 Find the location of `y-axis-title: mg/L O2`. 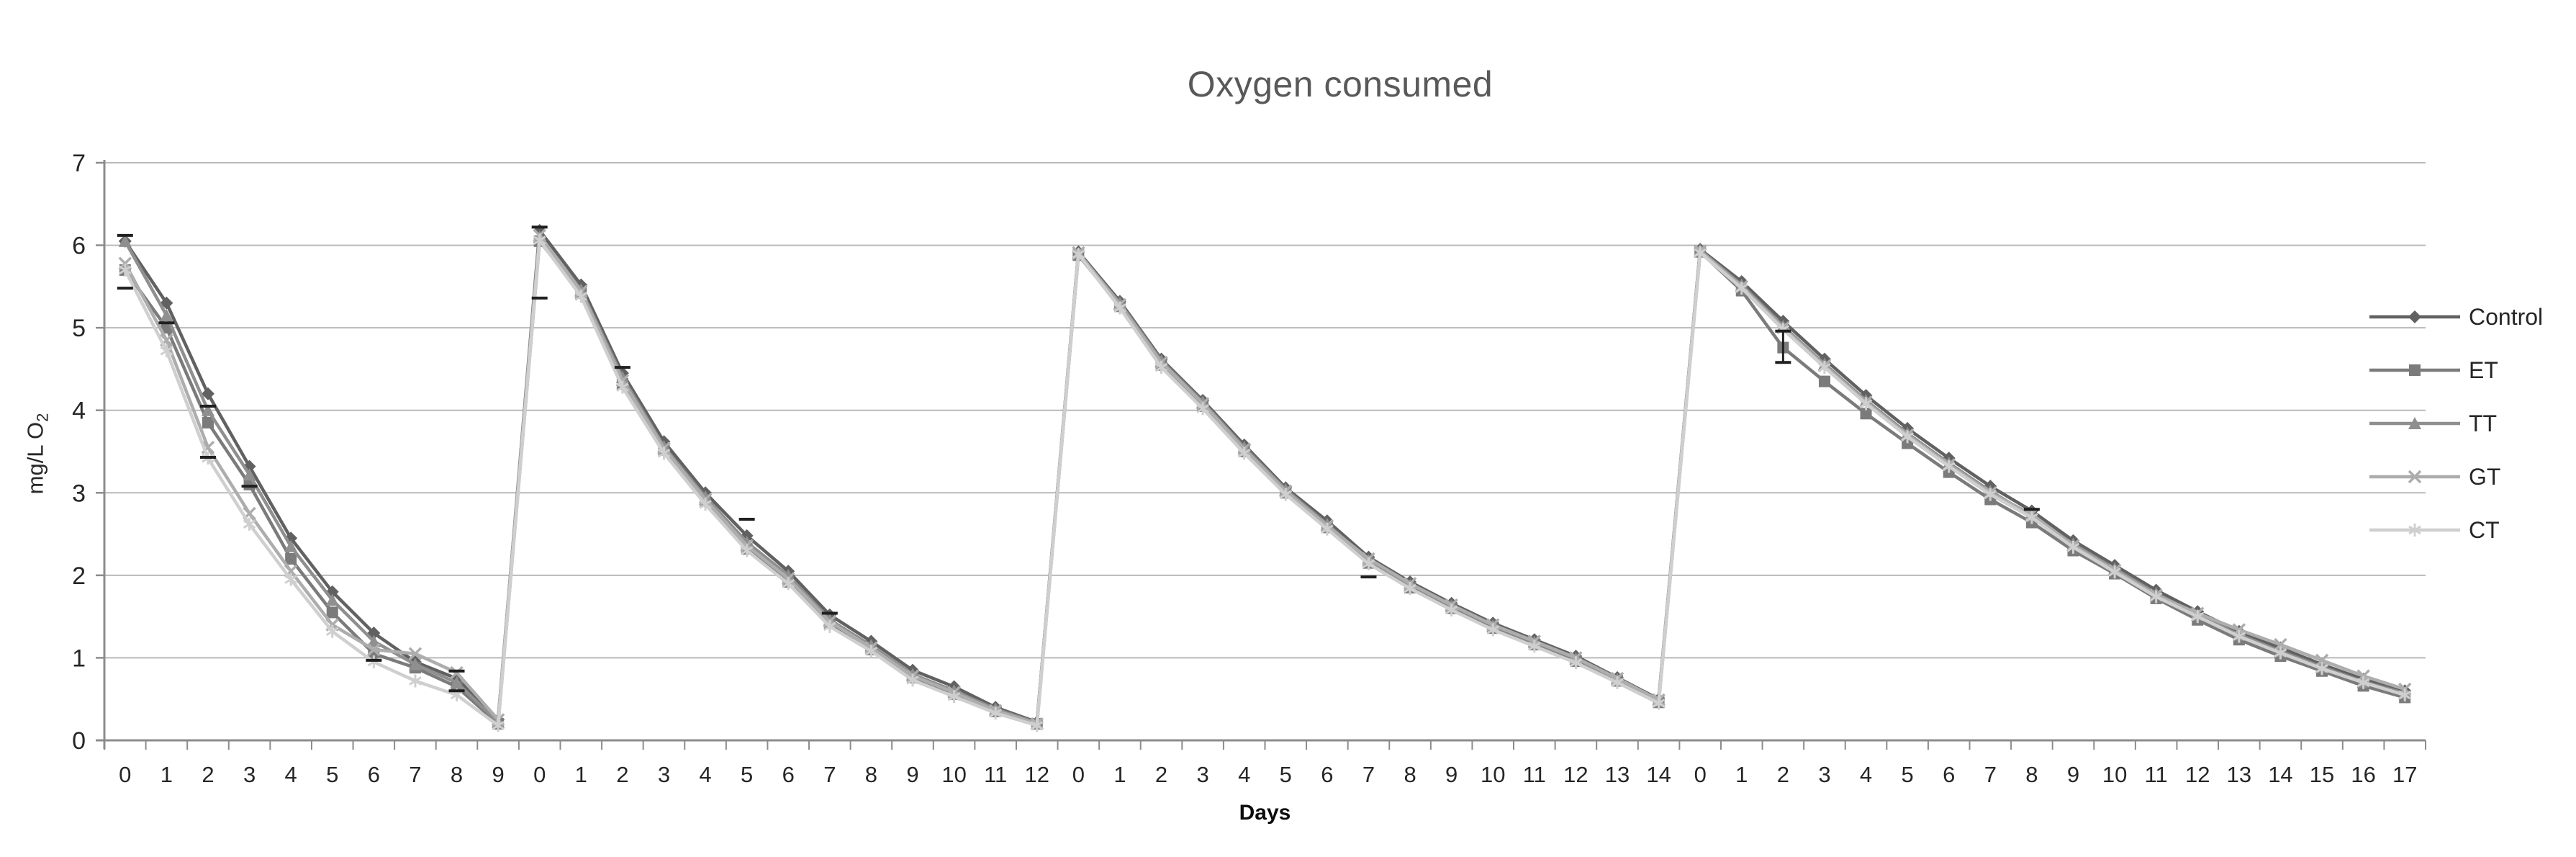

y-axis-title: mg/L O2 is located at coordinates (37, 454).